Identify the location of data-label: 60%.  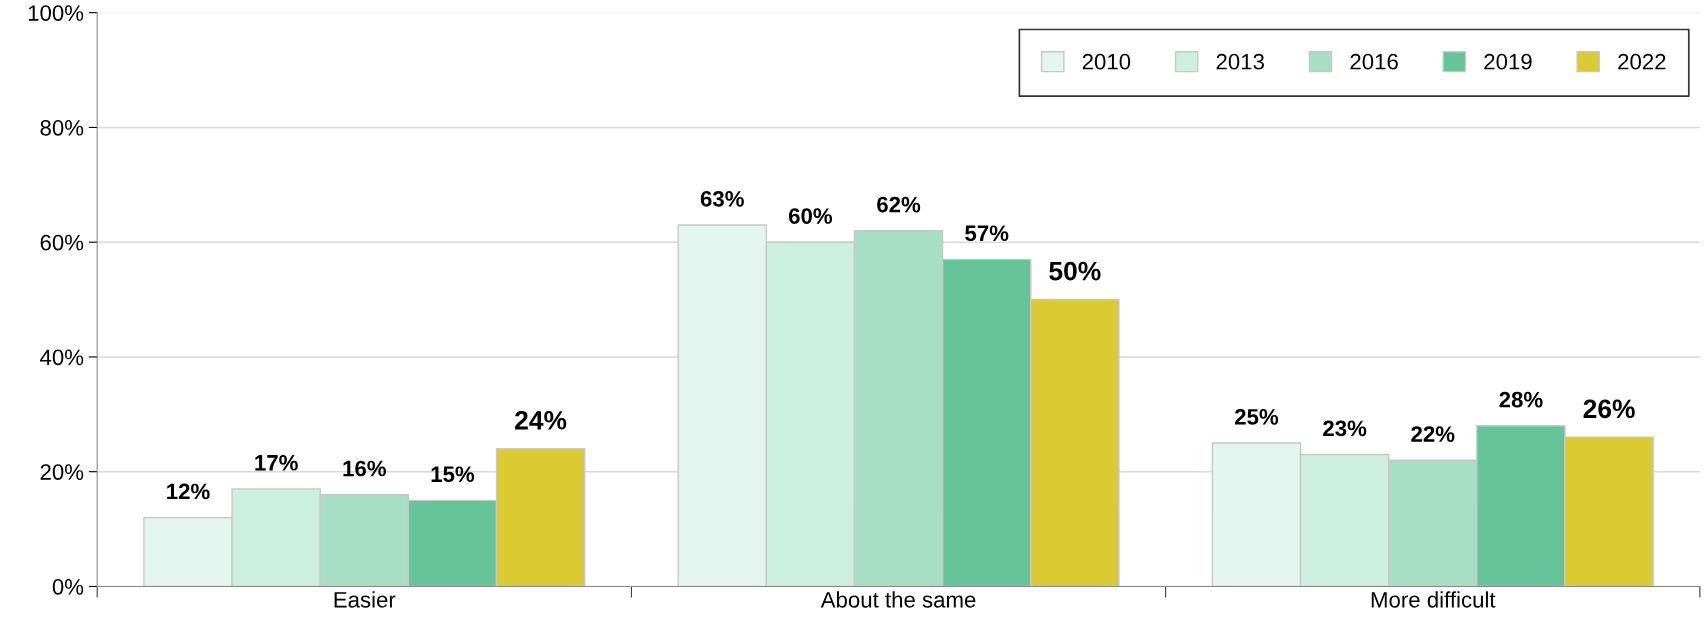
(810, 216).